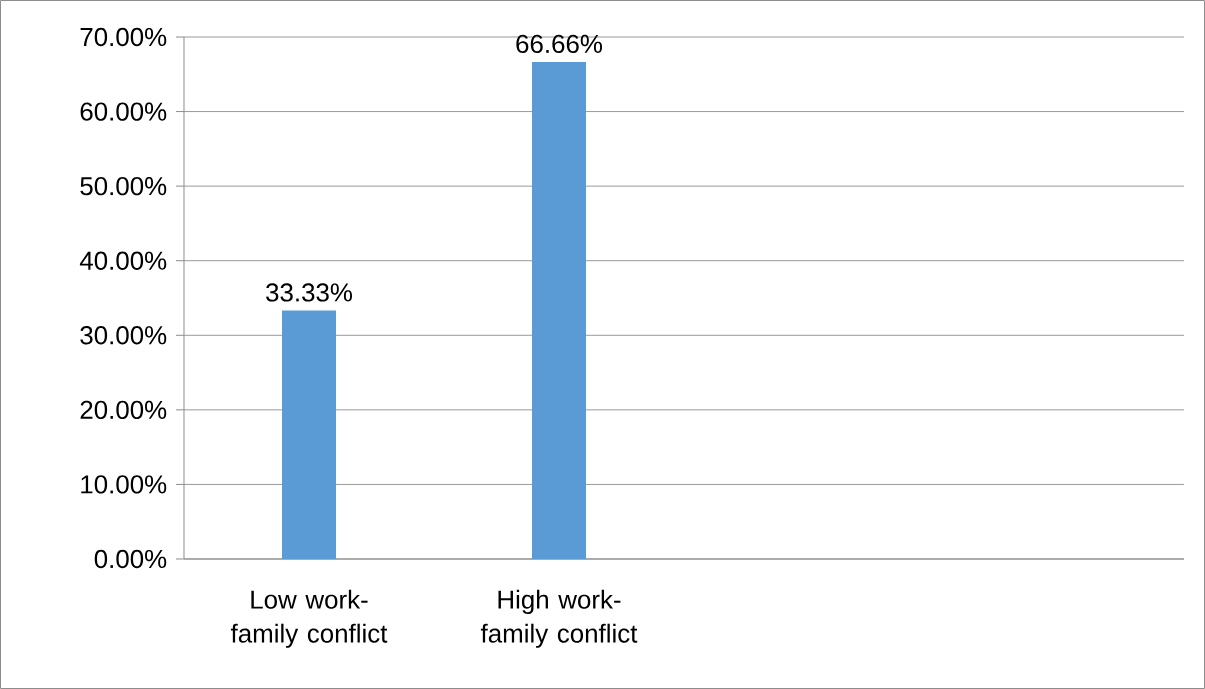  Describe the element at coordinates (123, 335) in the screenshot. I see `y-tick-label: 30.00%` at that location.